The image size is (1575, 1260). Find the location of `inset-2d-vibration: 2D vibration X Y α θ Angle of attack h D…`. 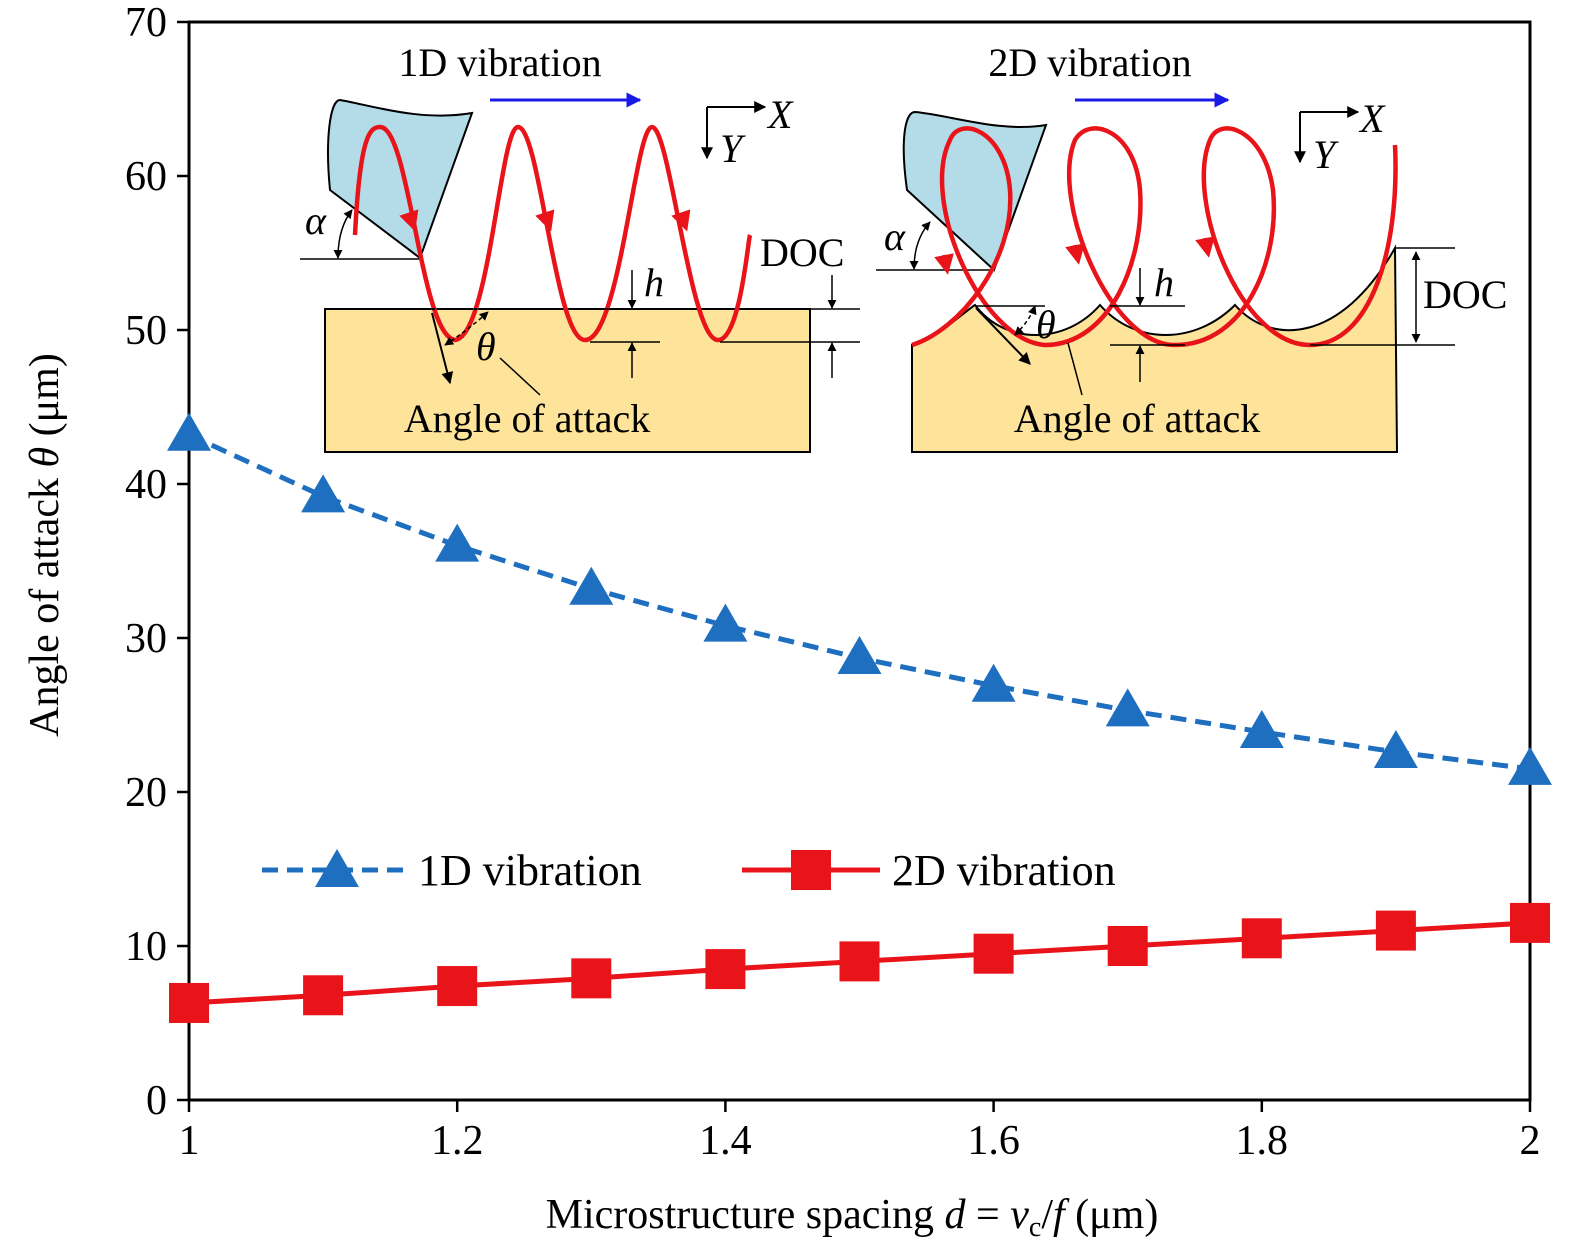

inset-2d-vibration: 2D vibration X Y α θ Angle of attack h D… is located at coordinates (1191, 246).